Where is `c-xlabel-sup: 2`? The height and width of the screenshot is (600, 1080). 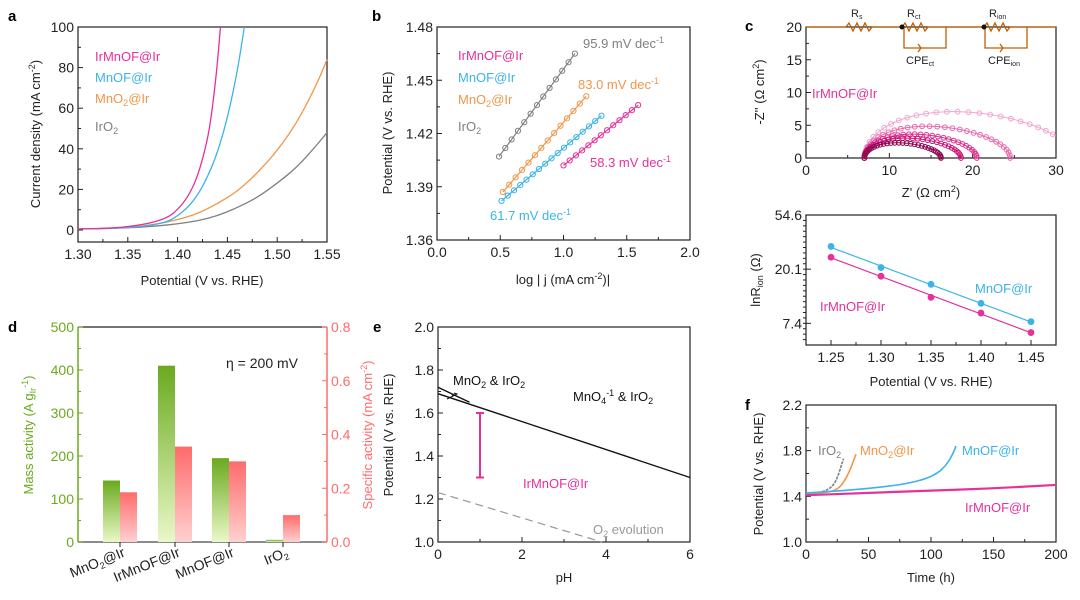
c-xlabel-sup: 2 is located at coordinates (953, 189).